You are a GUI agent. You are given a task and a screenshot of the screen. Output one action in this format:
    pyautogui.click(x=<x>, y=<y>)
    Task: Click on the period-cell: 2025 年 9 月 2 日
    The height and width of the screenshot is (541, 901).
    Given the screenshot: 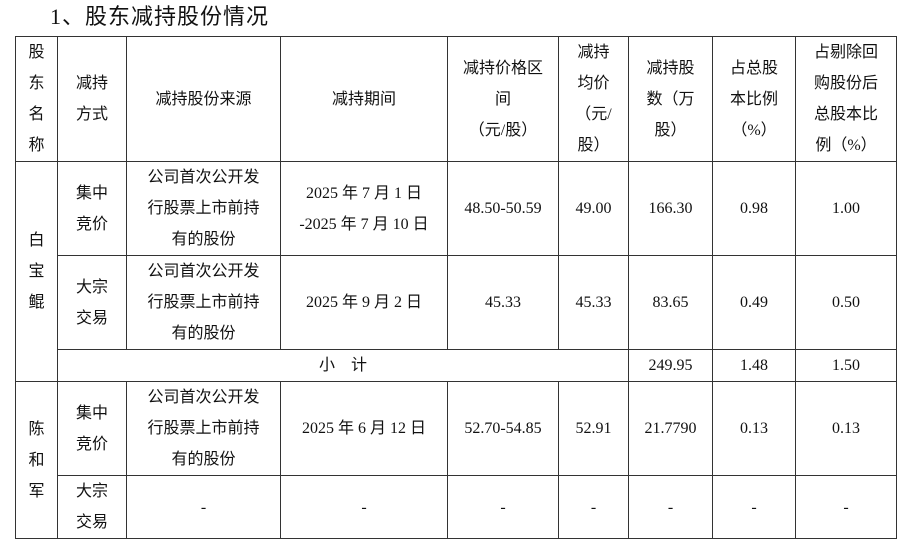 What is the action you would take?
    pyautogui.click(x=364, y=302)
    